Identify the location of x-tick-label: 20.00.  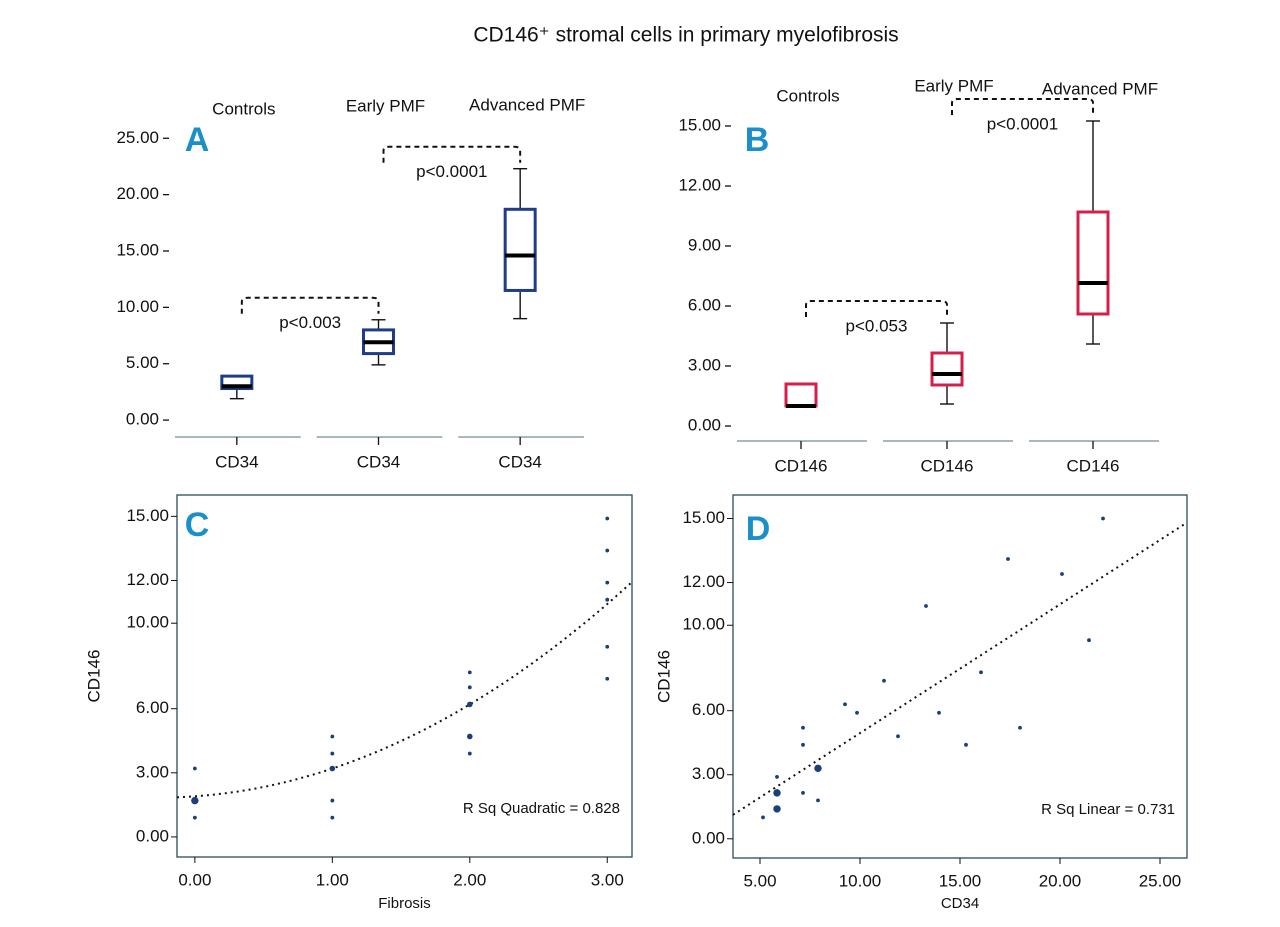
(1060, 880).